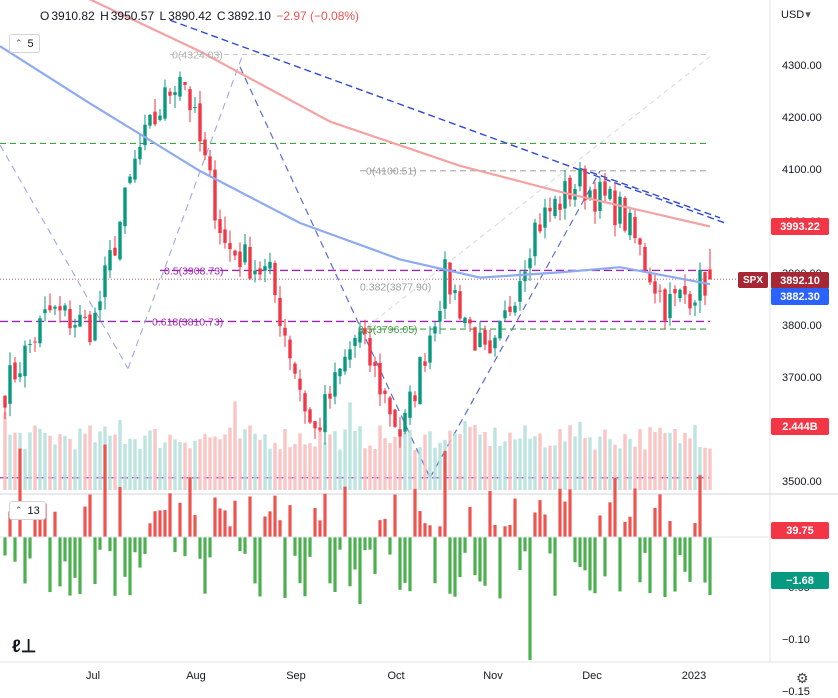  I want to click on interval-pill: ⌃ 5, so click(24, 43).